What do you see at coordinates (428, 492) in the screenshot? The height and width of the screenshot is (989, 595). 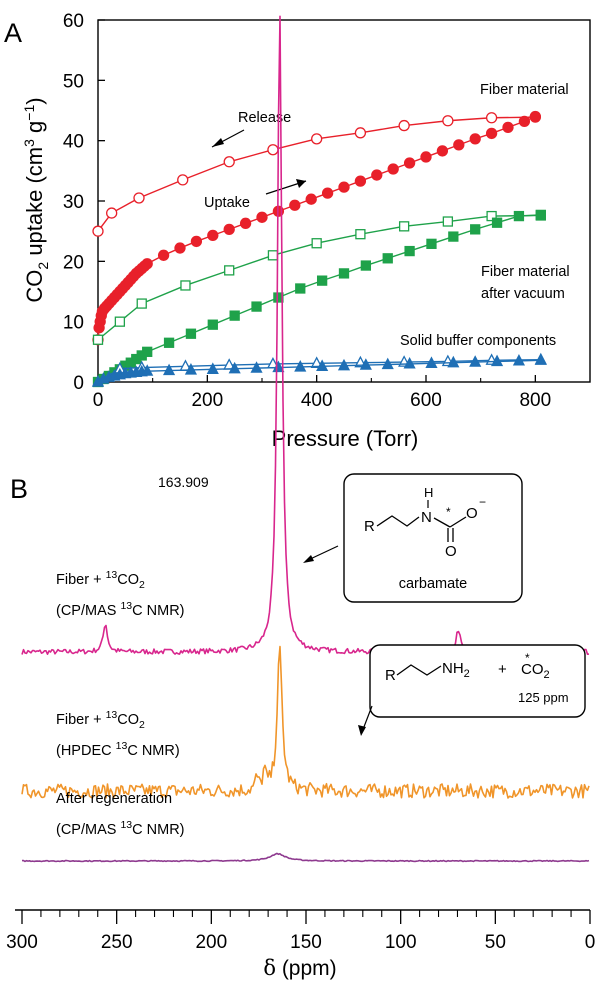 I see `carbamate-h: H` at bounding box center [428, 492].